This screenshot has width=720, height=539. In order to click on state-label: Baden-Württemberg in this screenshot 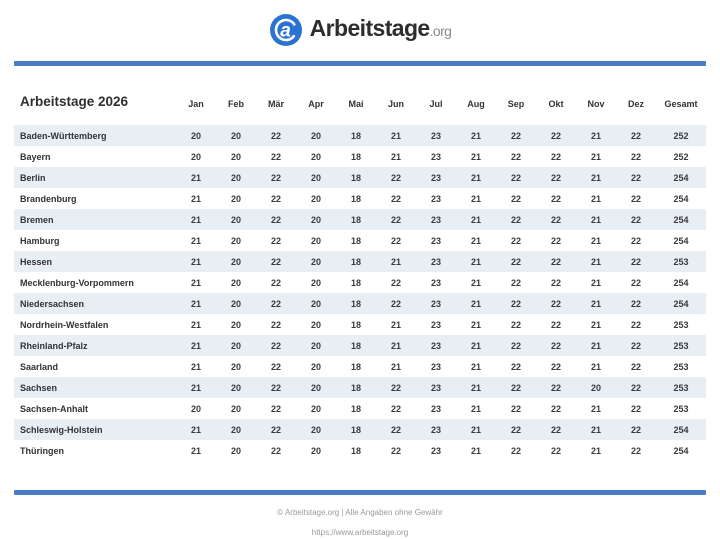, I will do `click(63, 135)`.